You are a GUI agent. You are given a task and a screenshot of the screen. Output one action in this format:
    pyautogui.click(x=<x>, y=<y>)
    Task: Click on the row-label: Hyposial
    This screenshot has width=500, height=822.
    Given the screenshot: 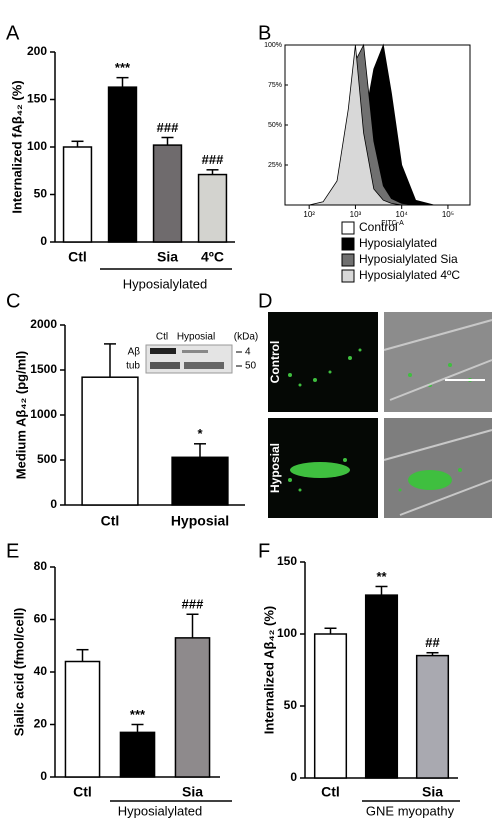 What is the action you would take?
    pyautogui.click(x=275, y=468)
    